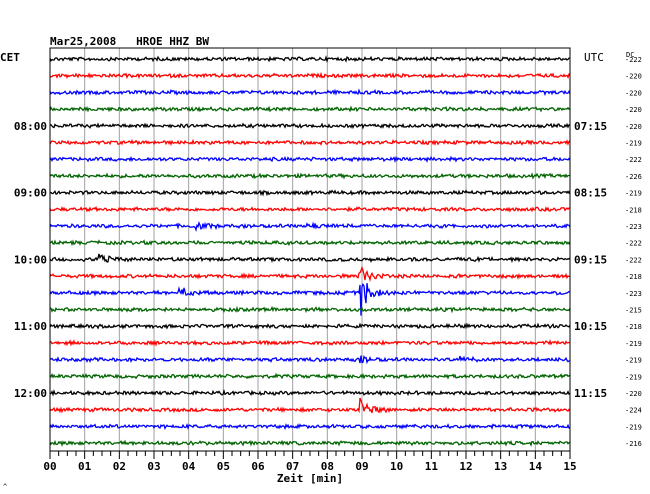 Image resolution: width=650 pixels, height=494 pixels. What do you see at coordinates (633, 411) in the screenshot?
I see `dc-offset-label: -224` at bounding box center [633, 411].